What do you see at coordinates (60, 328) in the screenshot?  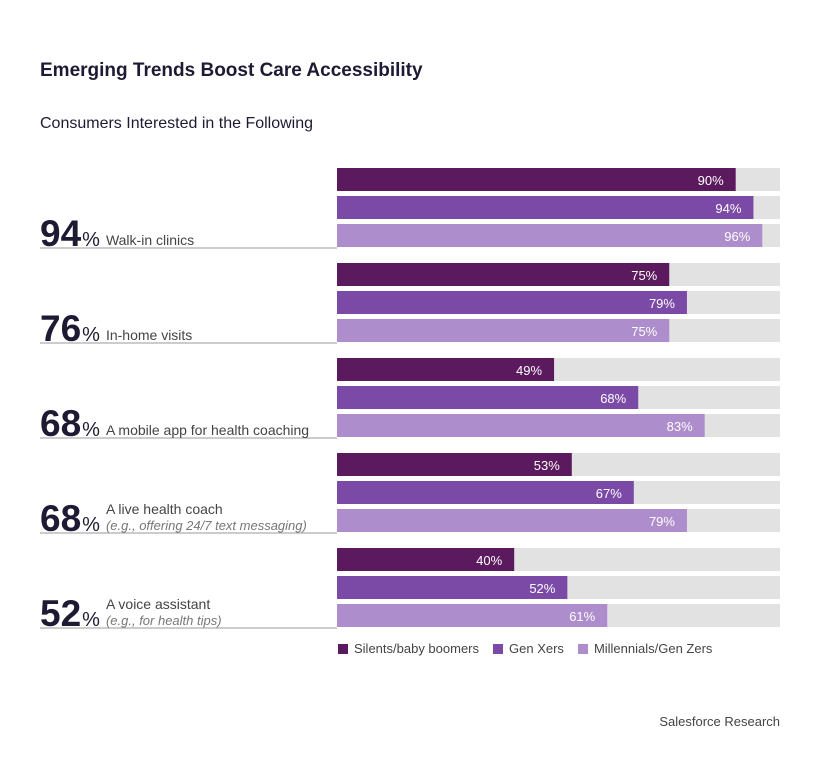 I see `category-total: 76` at bounding box center [60, 328].